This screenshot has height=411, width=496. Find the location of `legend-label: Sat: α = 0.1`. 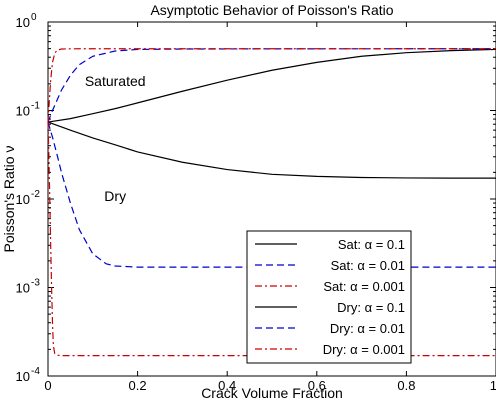

legend-label: Sat: α = 0.1 is located at coordinates (371, 244).